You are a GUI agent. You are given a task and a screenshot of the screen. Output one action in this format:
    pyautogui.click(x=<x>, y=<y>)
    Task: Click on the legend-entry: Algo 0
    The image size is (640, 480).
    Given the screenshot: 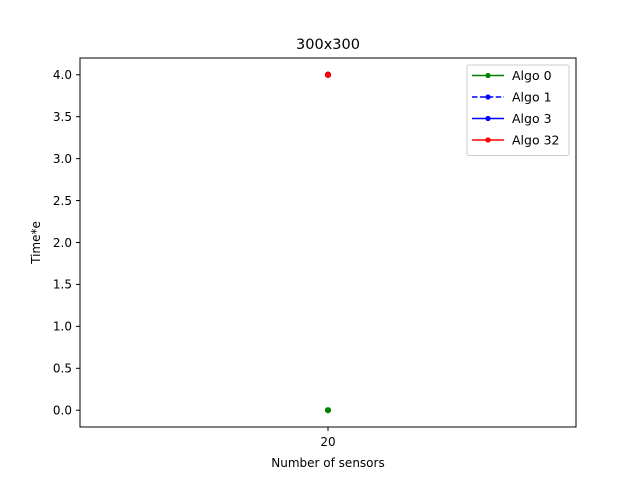 What is the action you would take?
    pyautogui.click(x=512, y=75)
    